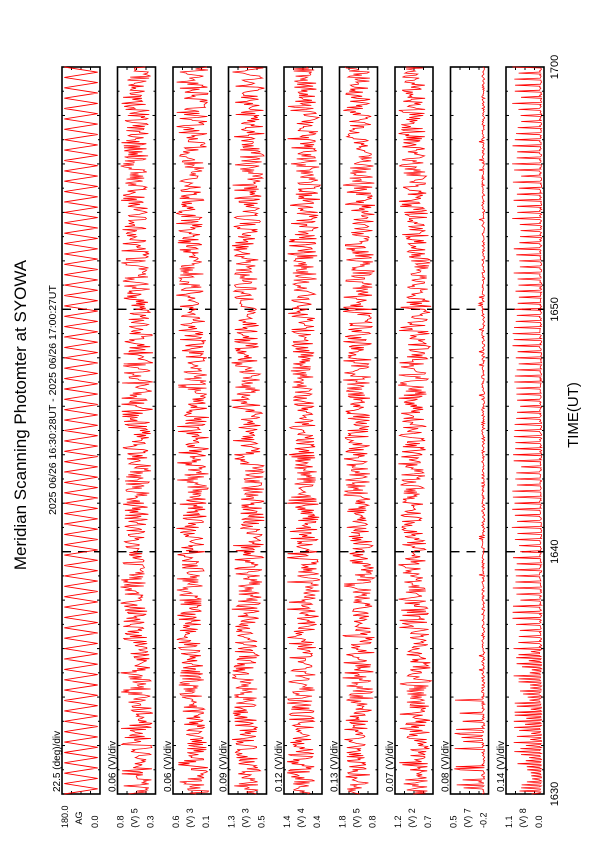  I want to click on y-bottom-label: 0.7, so click(428, 821).